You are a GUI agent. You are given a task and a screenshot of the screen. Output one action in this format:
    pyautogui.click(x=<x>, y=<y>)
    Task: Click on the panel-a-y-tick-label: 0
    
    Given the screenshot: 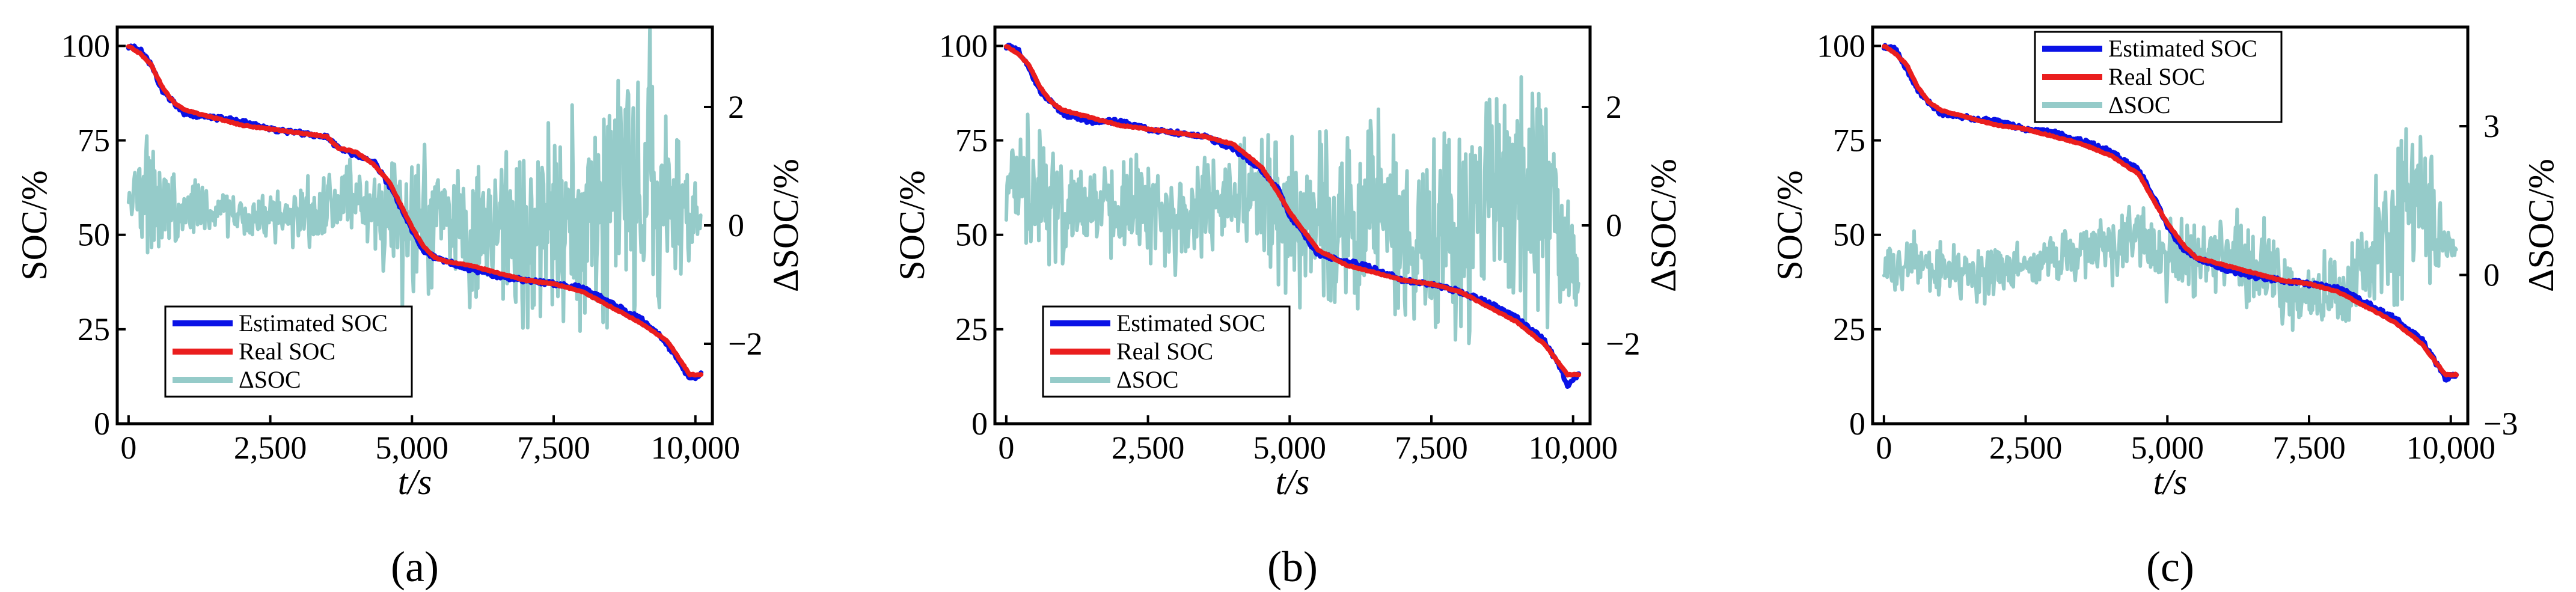 What is the action you would take?
    pyautogui.click(x=102, y=424)
    